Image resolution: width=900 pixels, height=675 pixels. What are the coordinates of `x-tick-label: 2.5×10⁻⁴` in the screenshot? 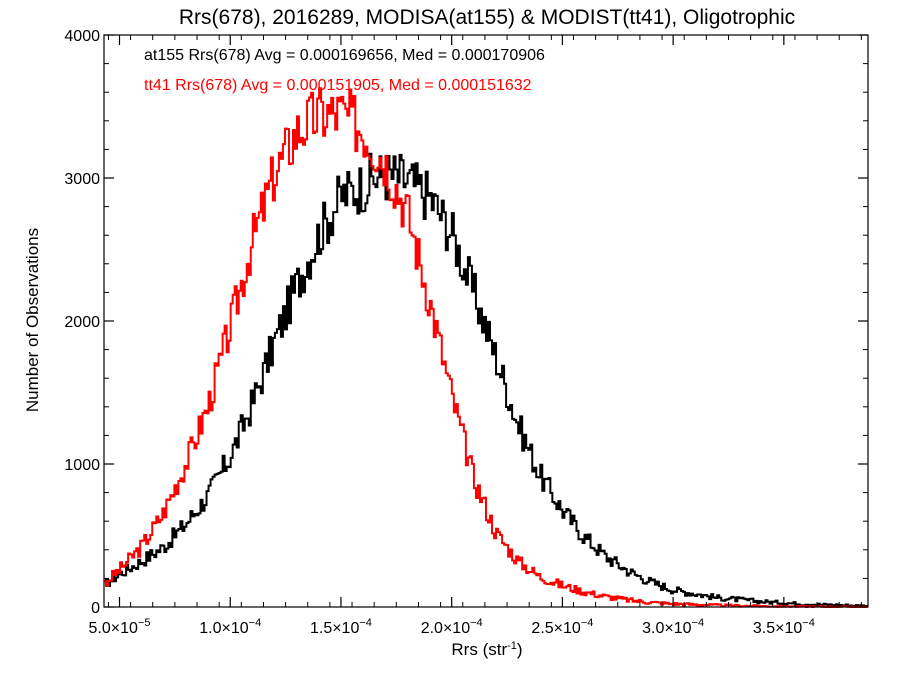 It's located at (562, 627).